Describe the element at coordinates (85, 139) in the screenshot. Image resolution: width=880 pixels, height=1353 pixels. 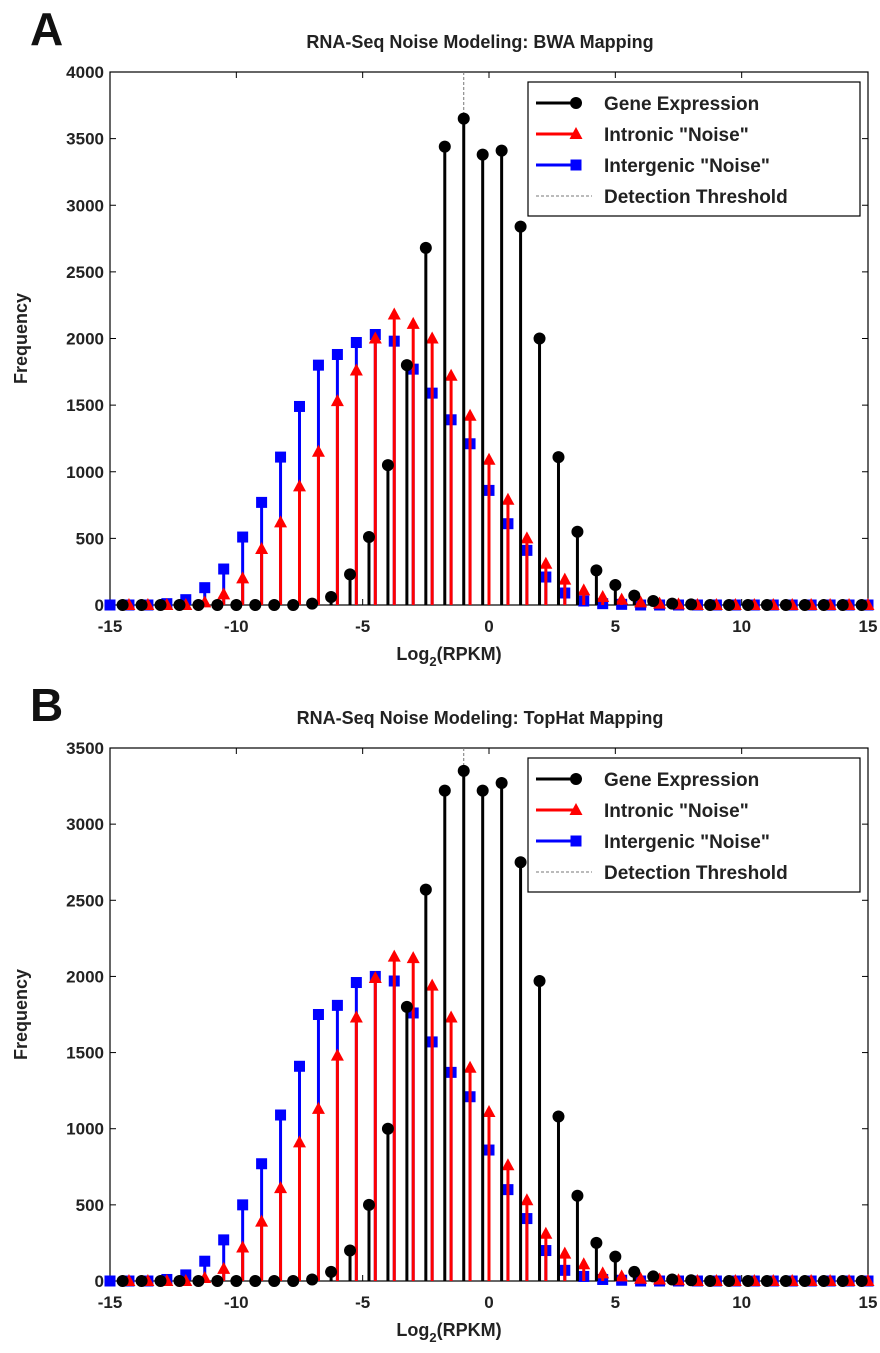
I see `y-tick-label: 3500` at that location.